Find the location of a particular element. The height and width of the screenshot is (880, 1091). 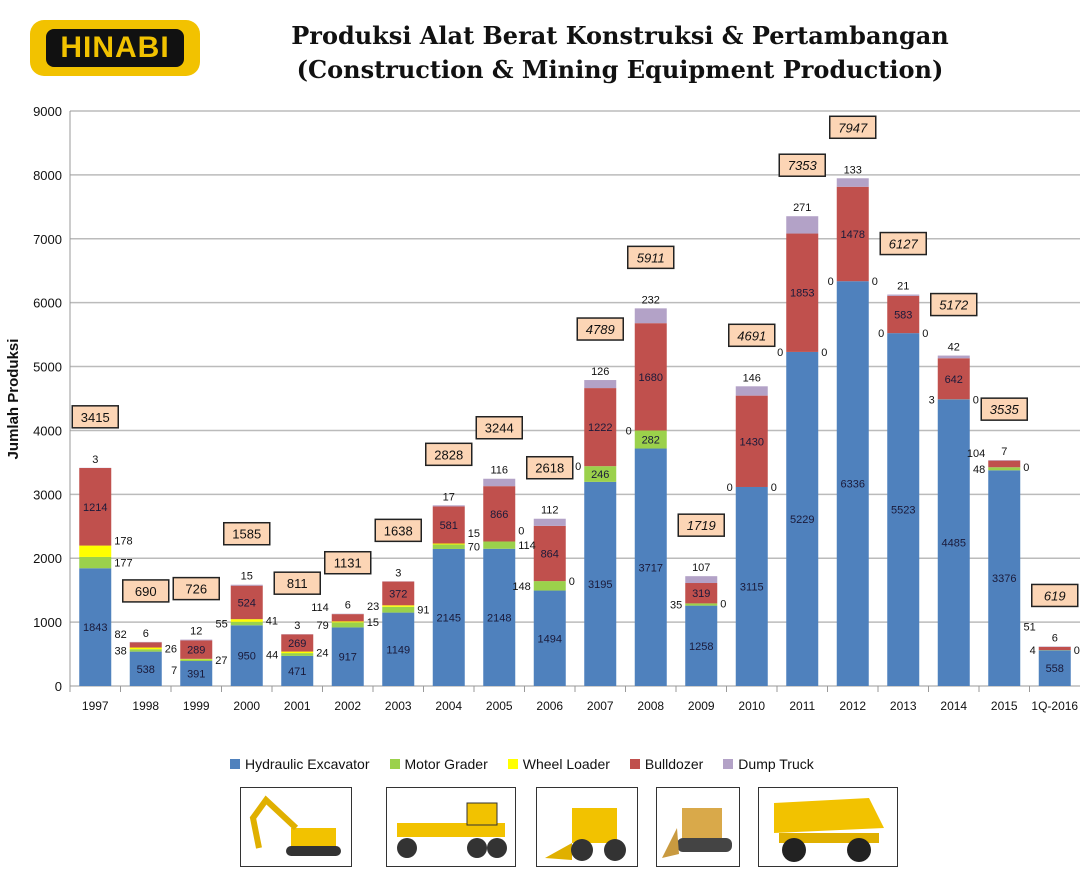

data-label: 538 is located at coordinates (146, 670).